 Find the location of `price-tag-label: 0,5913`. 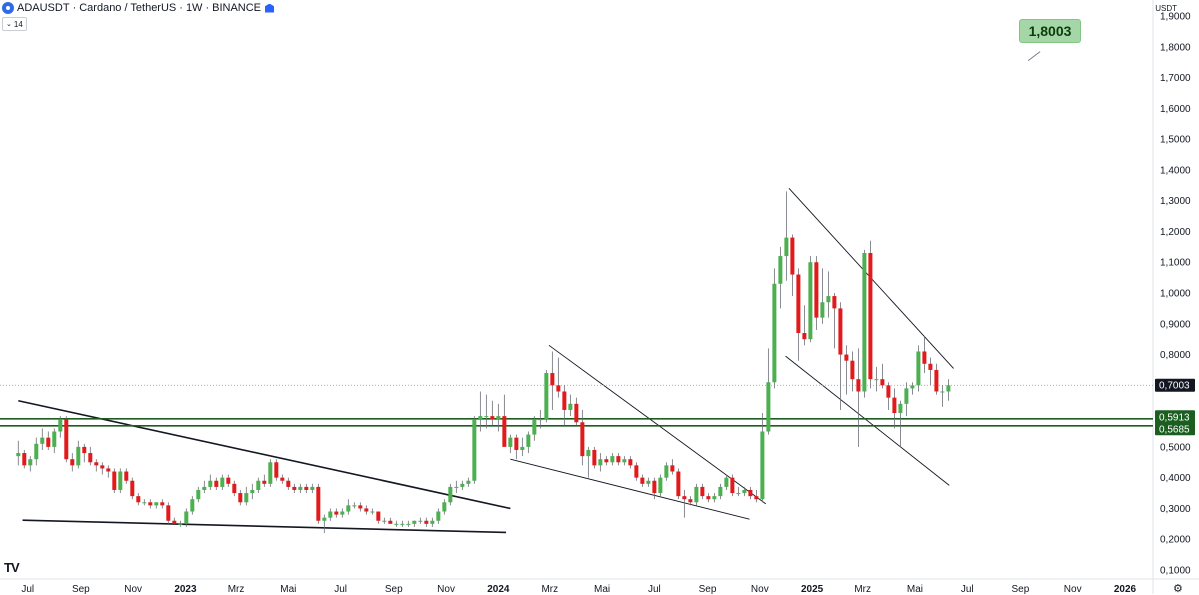

price-tag-label: 0,5913 is located at coordinates (1174, 417).